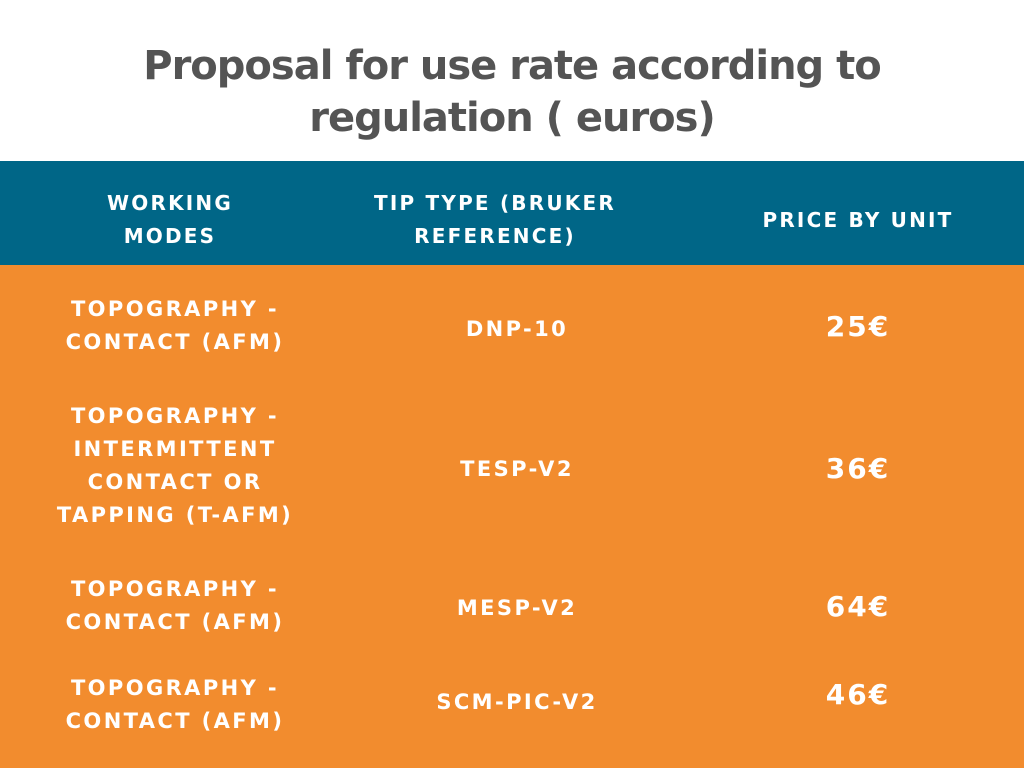 This screenshot has height=768, width=1024. Describe the element at coordinates (170, 220) in the screenshot. I see `header-working-modes: WORKING MODES` at that location.